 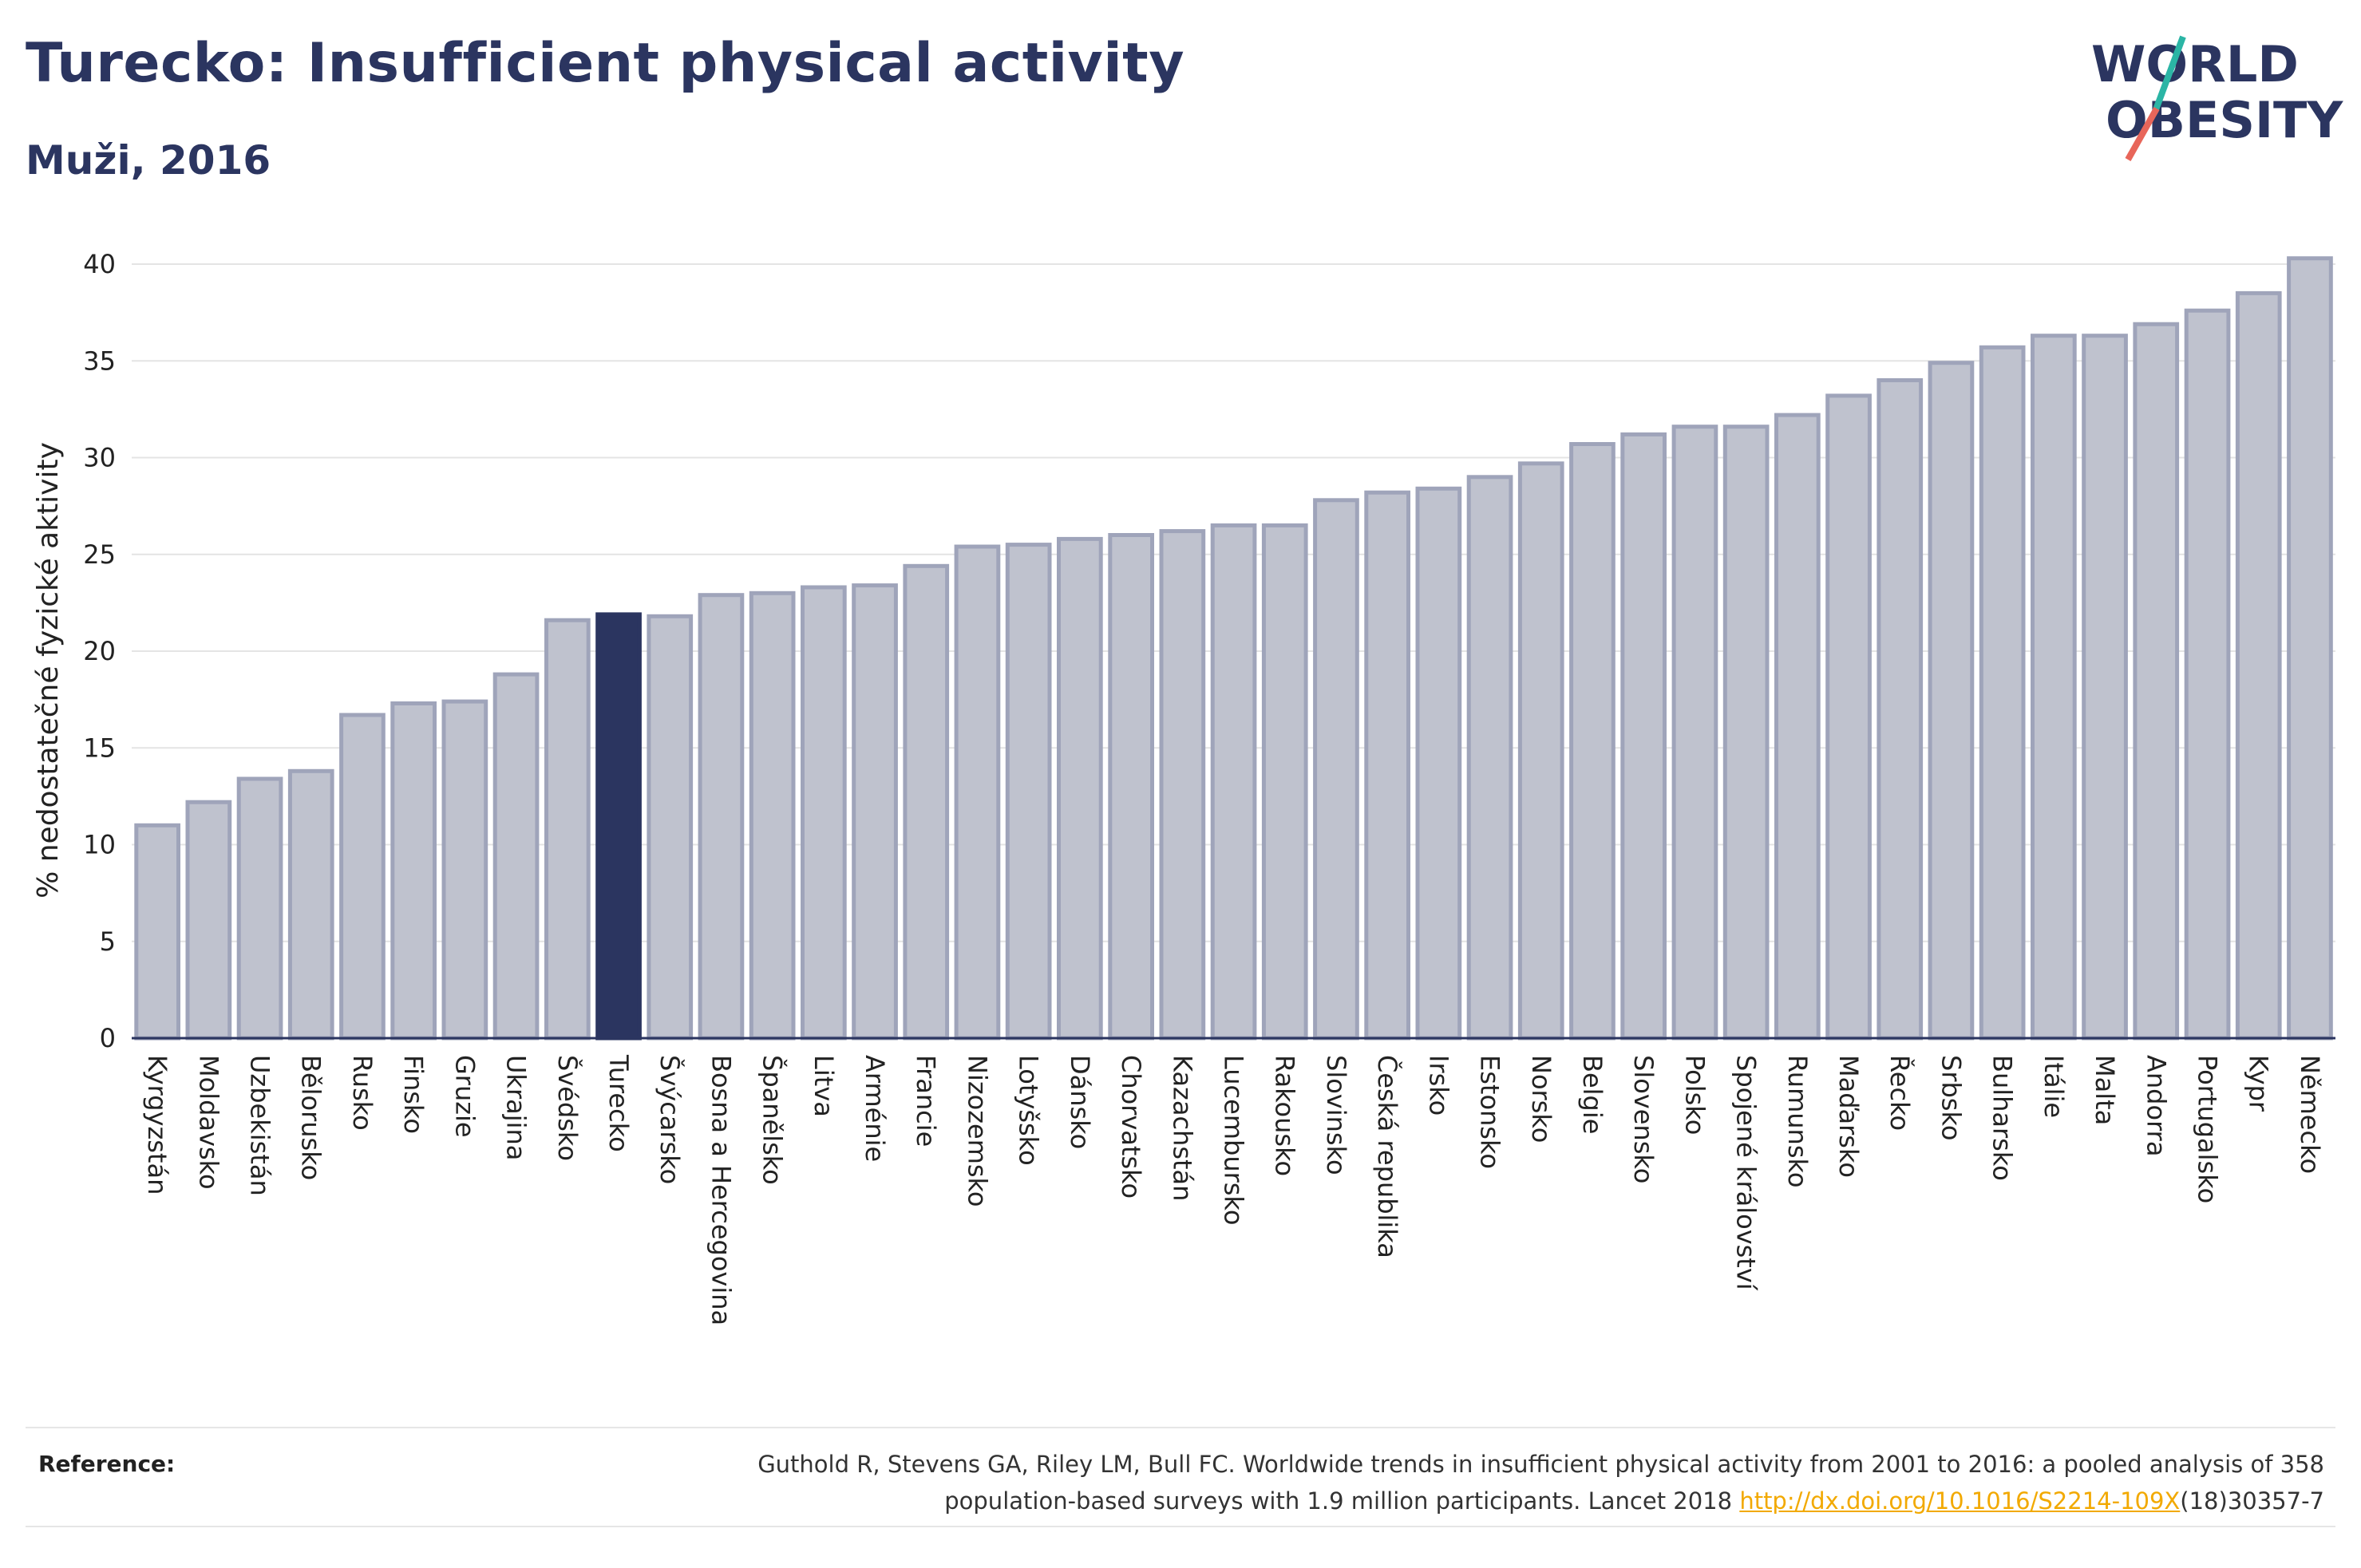 I want to click on x-category-label: Bosna a Hercegovina, so click(x=721, y=1190).